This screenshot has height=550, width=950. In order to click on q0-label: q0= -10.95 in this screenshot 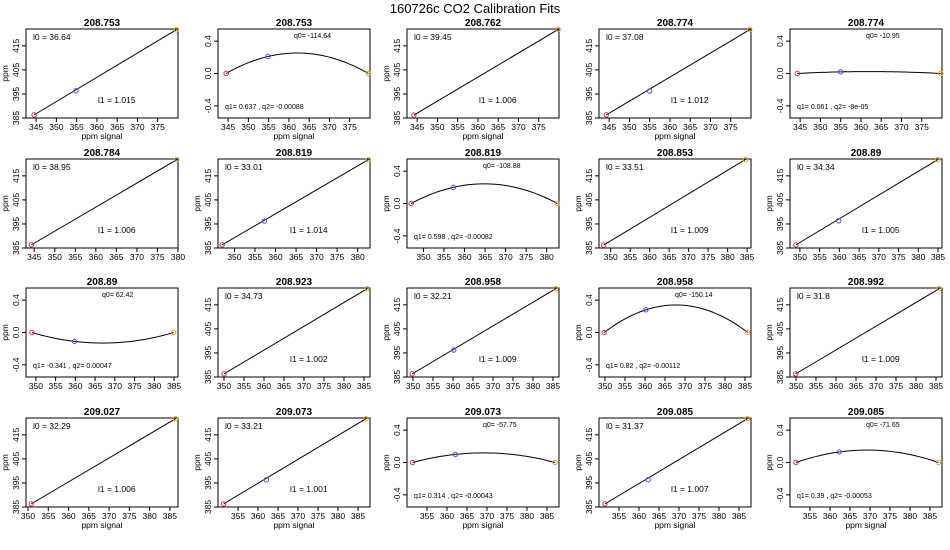, I will do `click(883, 36)`.